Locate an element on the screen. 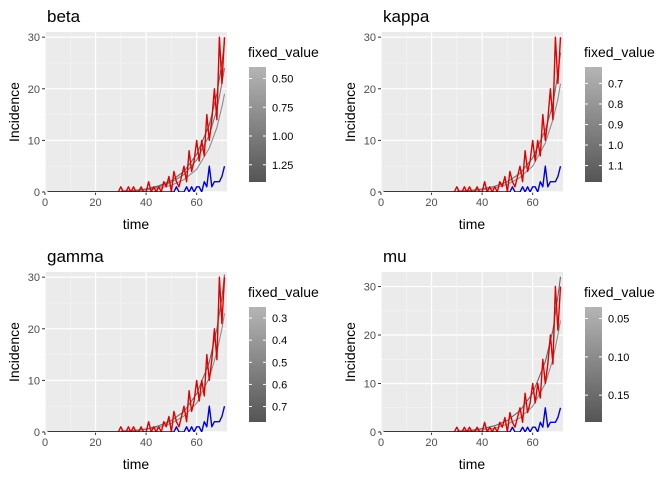 The width and height of the screenshot is (672, 480). colorbar-tick-label: 0.3 is located at coordinates (279, 319).